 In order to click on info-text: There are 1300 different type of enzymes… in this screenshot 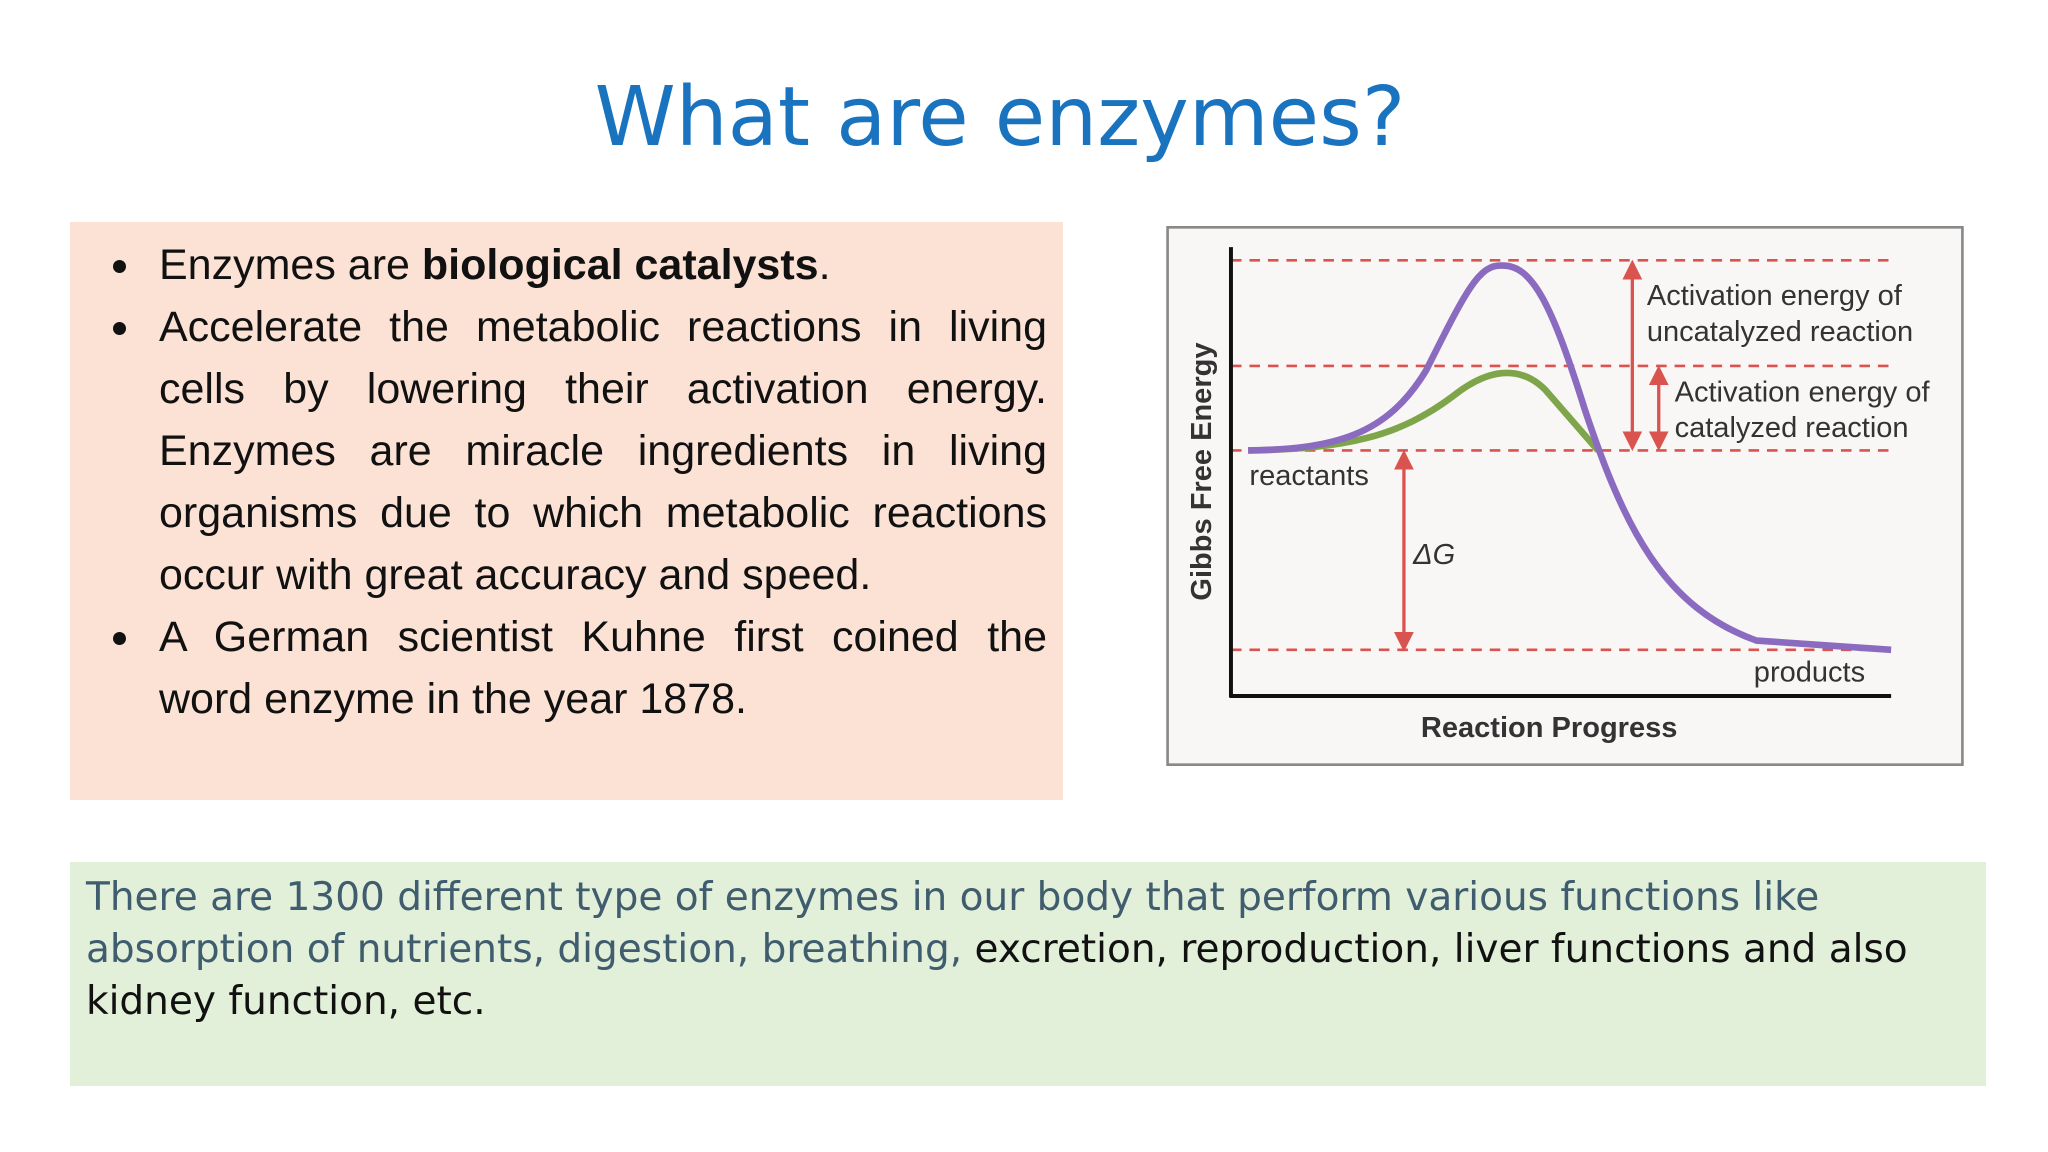, I will do `click(1028, 945)`.